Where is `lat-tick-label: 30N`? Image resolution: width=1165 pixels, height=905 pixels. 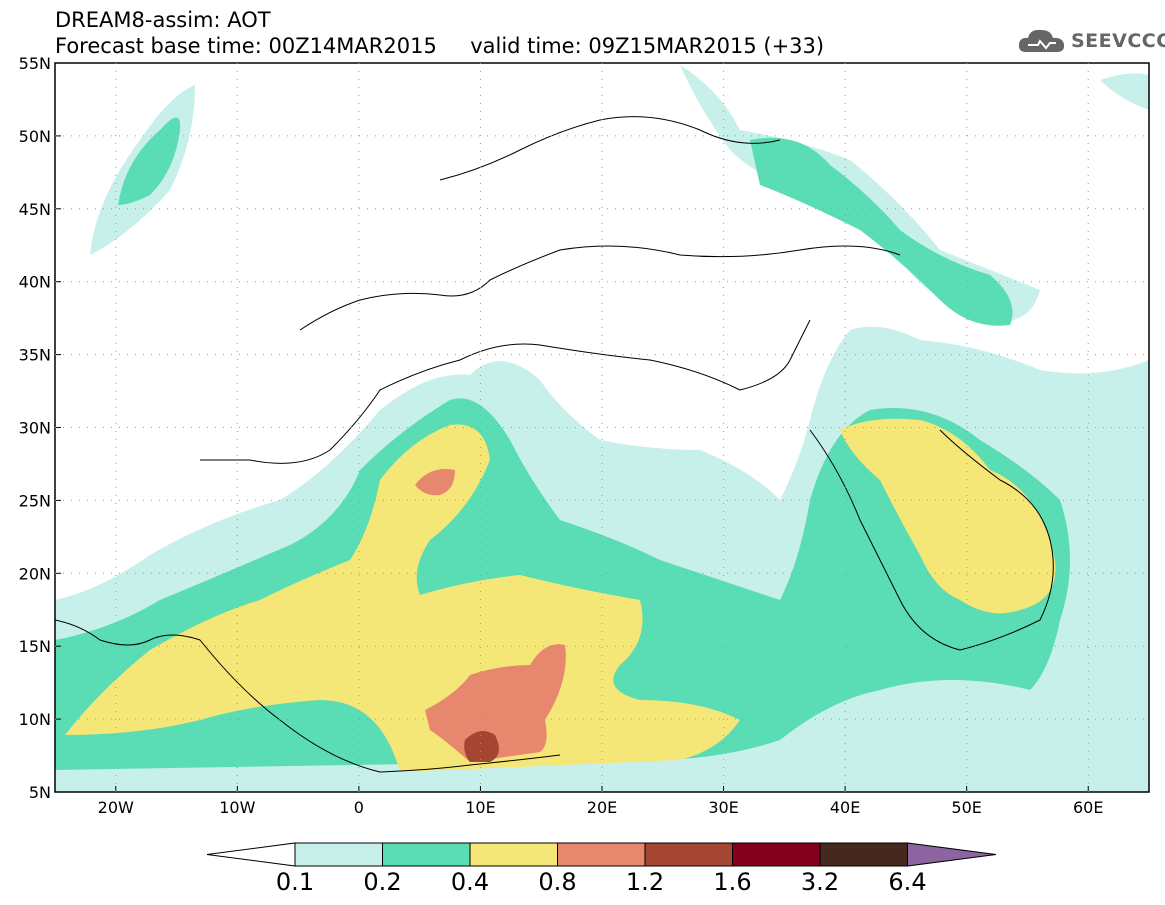
lat-tick-label: 30N is located at coordinates (35, 428).